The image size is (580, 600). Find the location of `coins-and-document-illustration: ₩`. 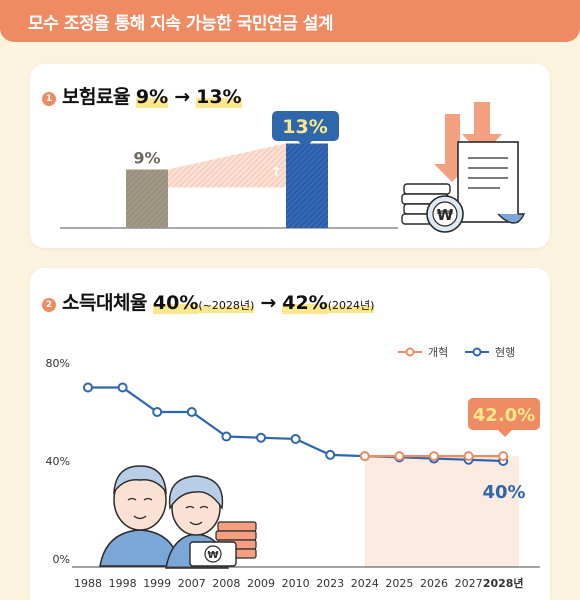

coins-and-document-illustration: ₩ is located at coordinates (463, 167).